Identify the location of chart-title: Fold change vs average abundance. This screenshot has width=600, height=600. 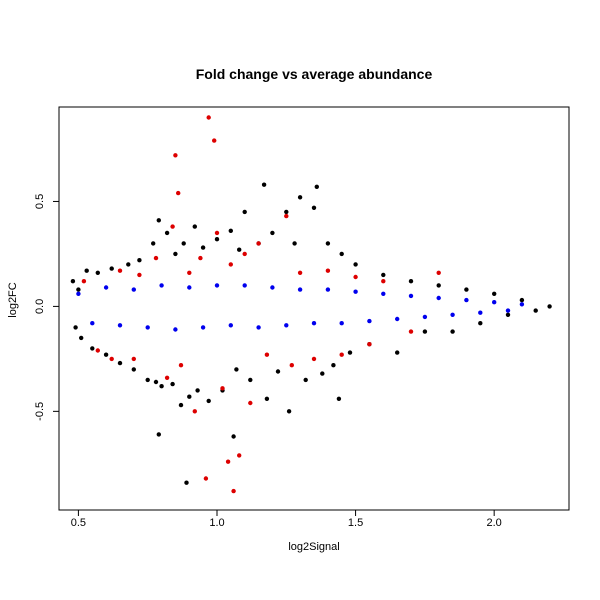
(314, 74).